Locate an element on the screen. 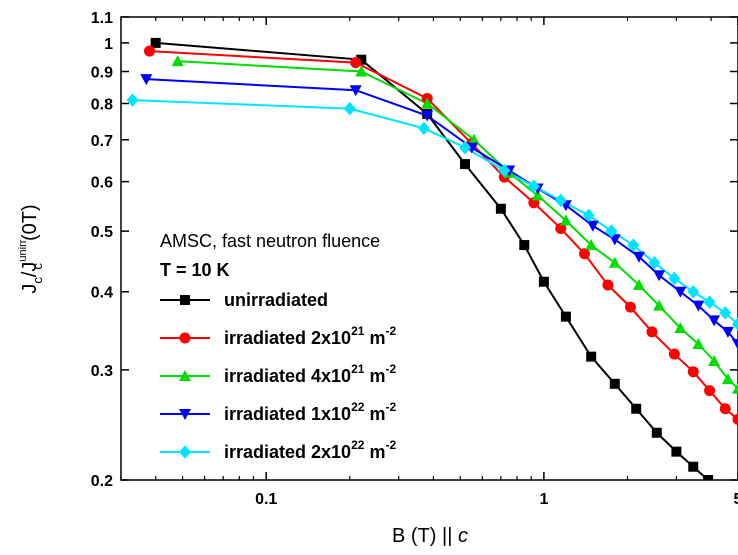 The height and width of the screenshot is (555, 738). legend-label-3: irradiated 4x1021 m-2 is located at coordinates (310, 374).